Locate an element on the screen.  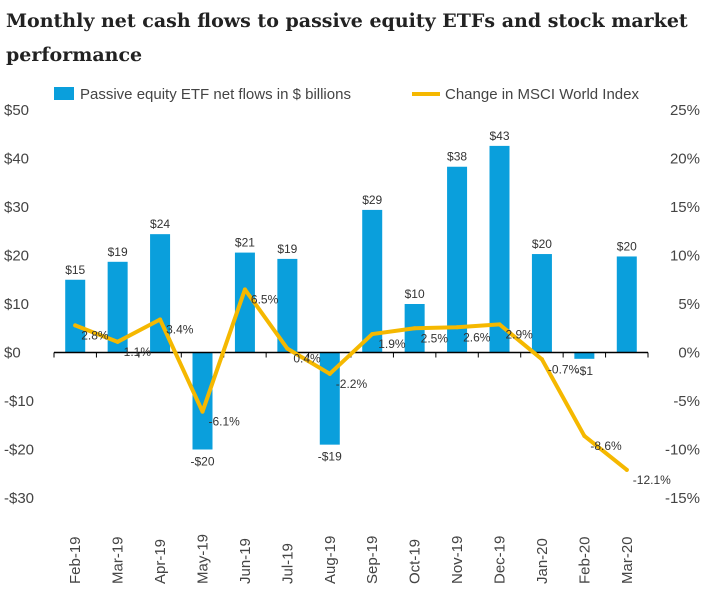
y-left-tick-label: $30 is located at coordinates (16, 207).